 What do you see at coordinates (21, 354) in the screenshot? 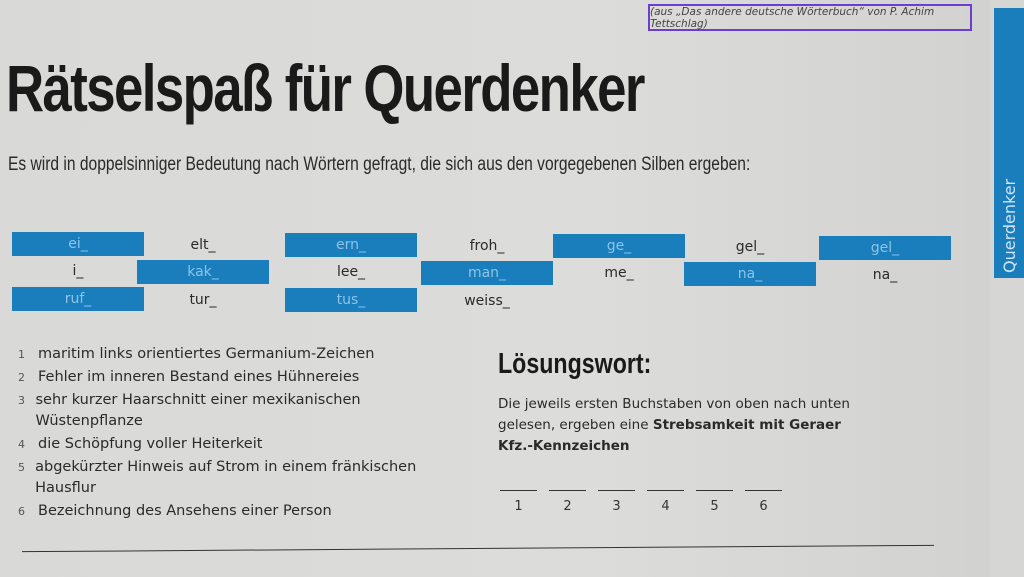
I see `clue-number: 1` at bounding box center [21, 354].